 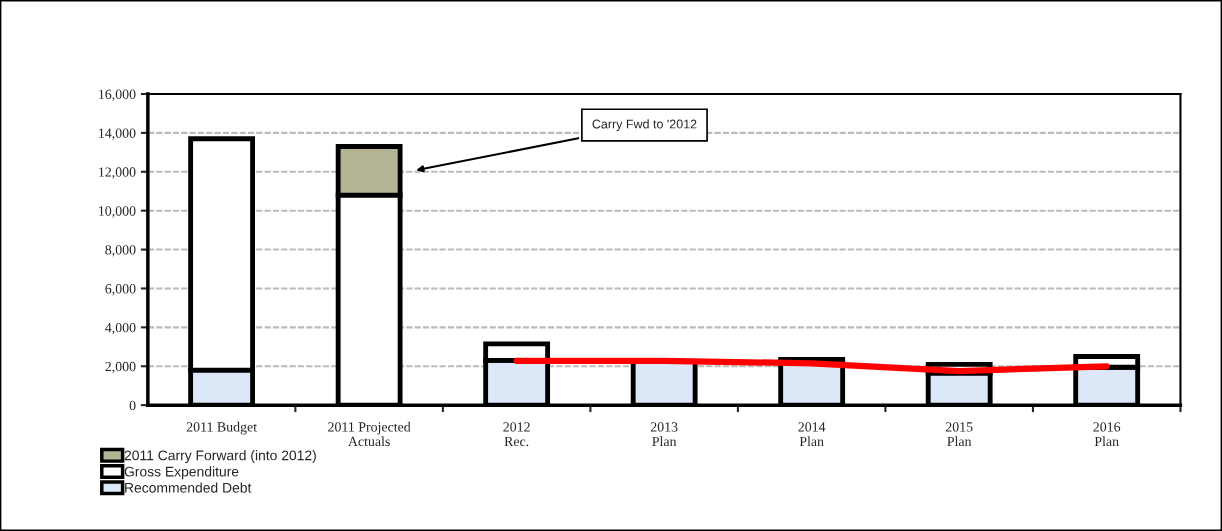 What do you see at coordinates (117, 95) in the screenshot?
I see `y-tick-label: 16,000` at bounding box center [117, 95].